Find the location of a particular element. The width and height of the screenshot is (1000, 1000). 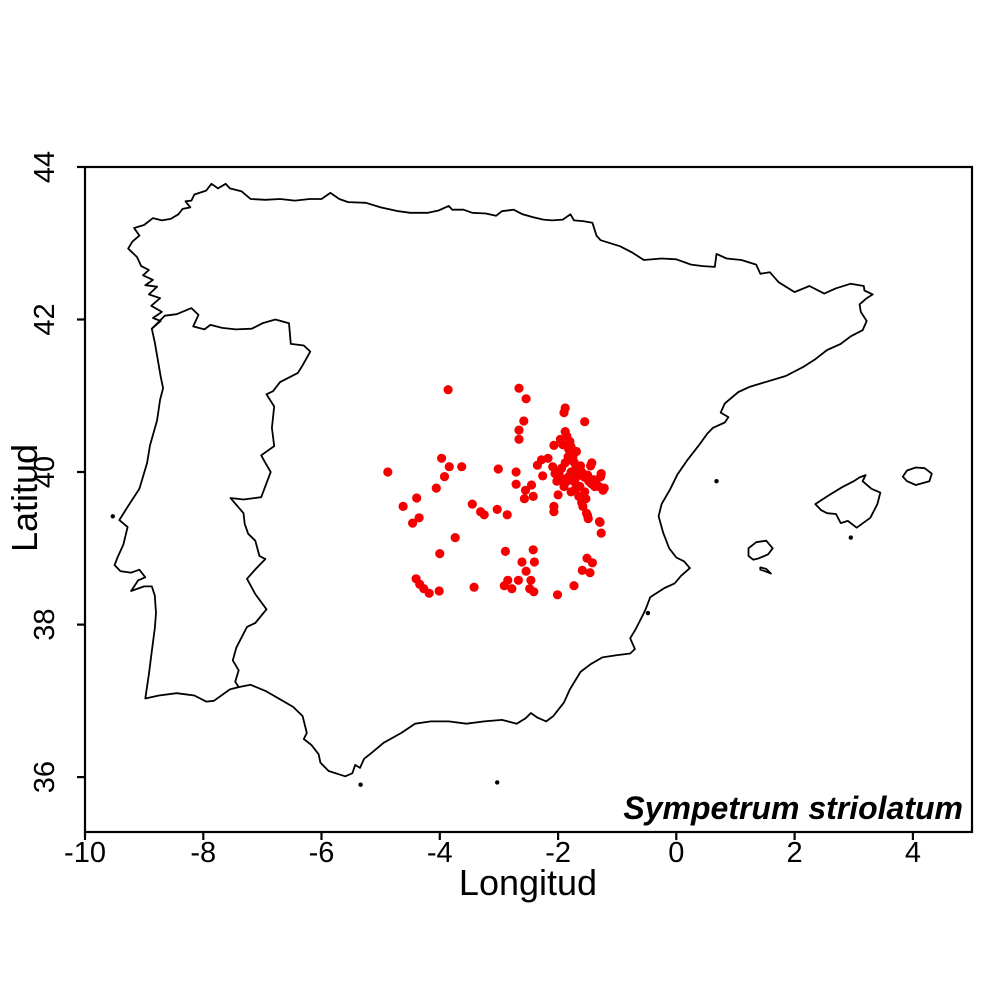

x-tick-label: 2 is located at coordinates (795, 853).